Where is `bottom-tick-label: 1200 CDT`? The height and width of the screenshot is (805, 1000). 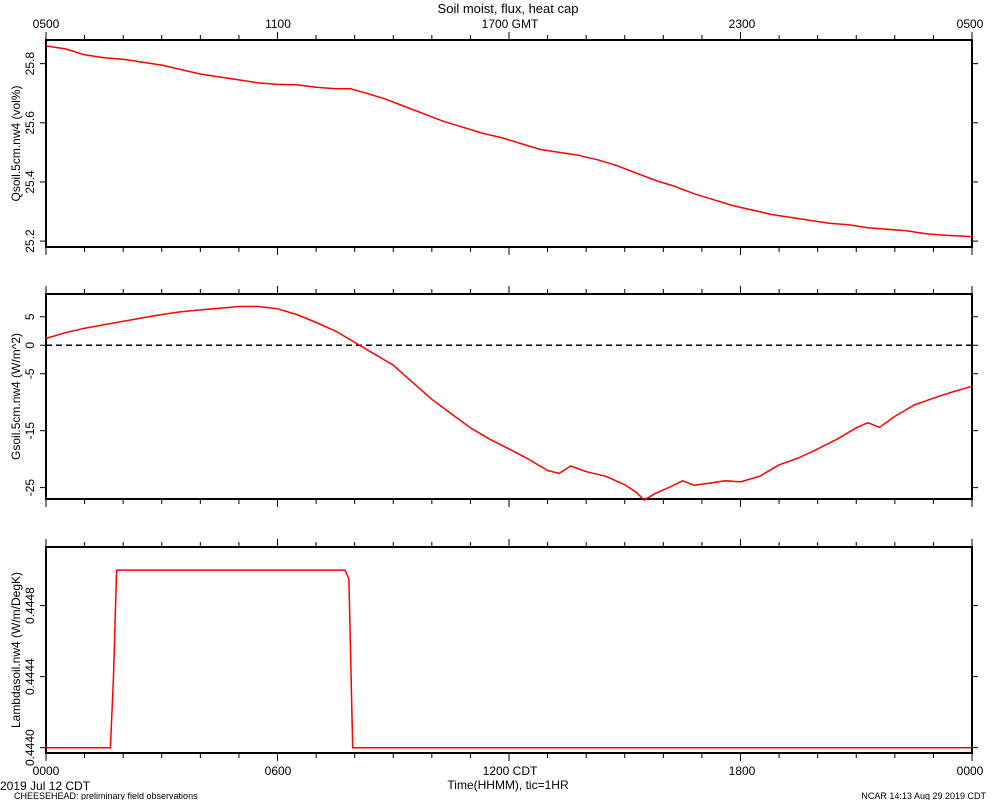 bottom-tick-label: 1200 CDT is located at coordinates (510, 771).